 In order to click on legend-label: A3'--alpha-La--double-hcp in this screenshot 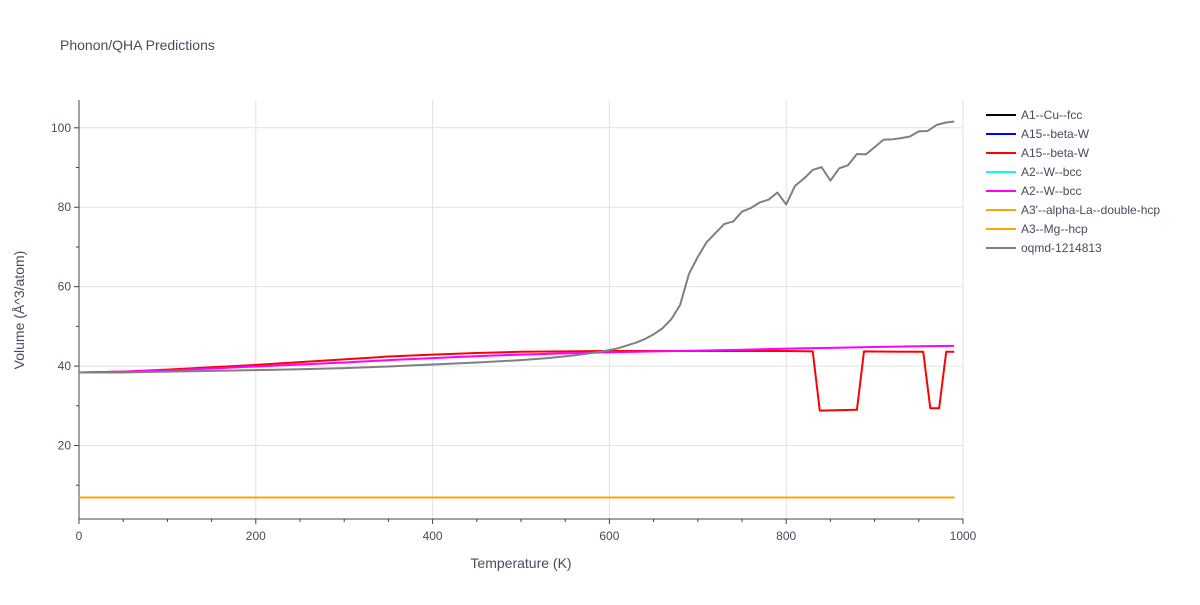, I will do `click(1090, 210)`.